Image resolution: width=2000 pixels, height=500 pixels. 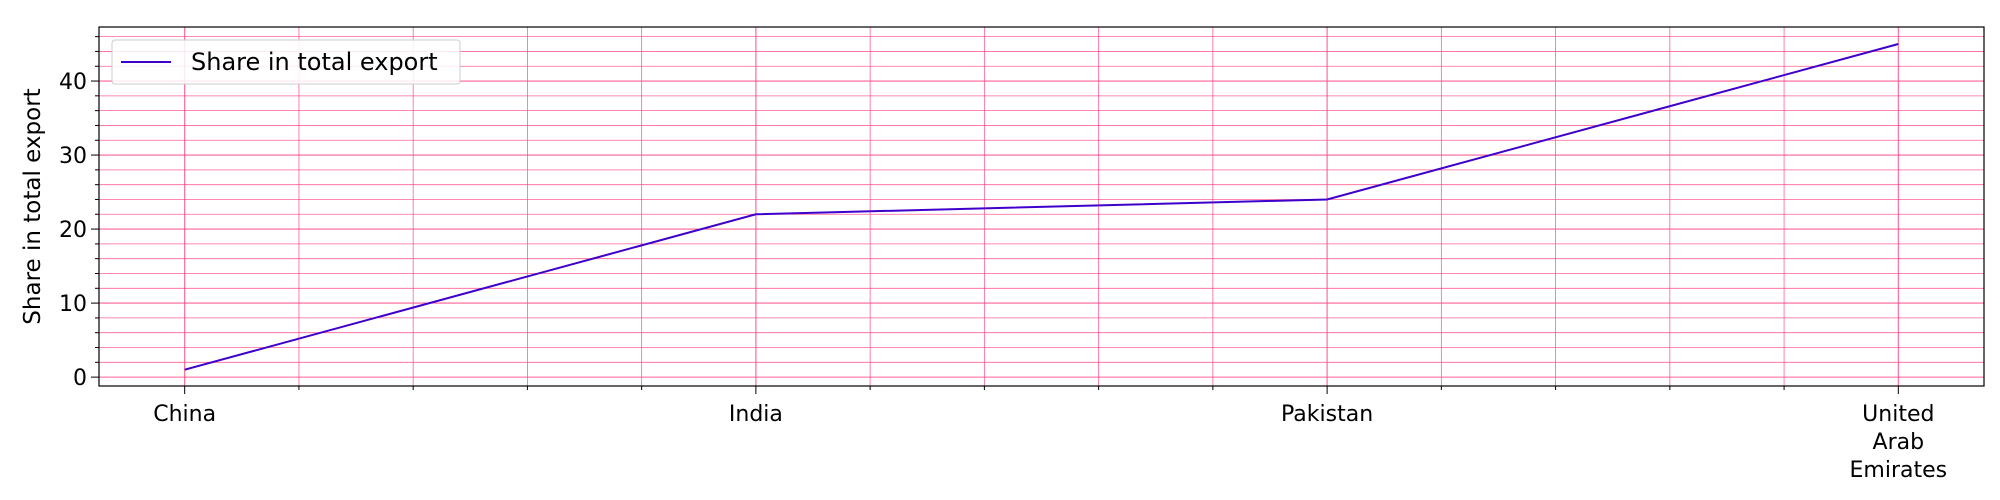 I want to click on x-tick-label-line: China, so click(x=184, y=414).